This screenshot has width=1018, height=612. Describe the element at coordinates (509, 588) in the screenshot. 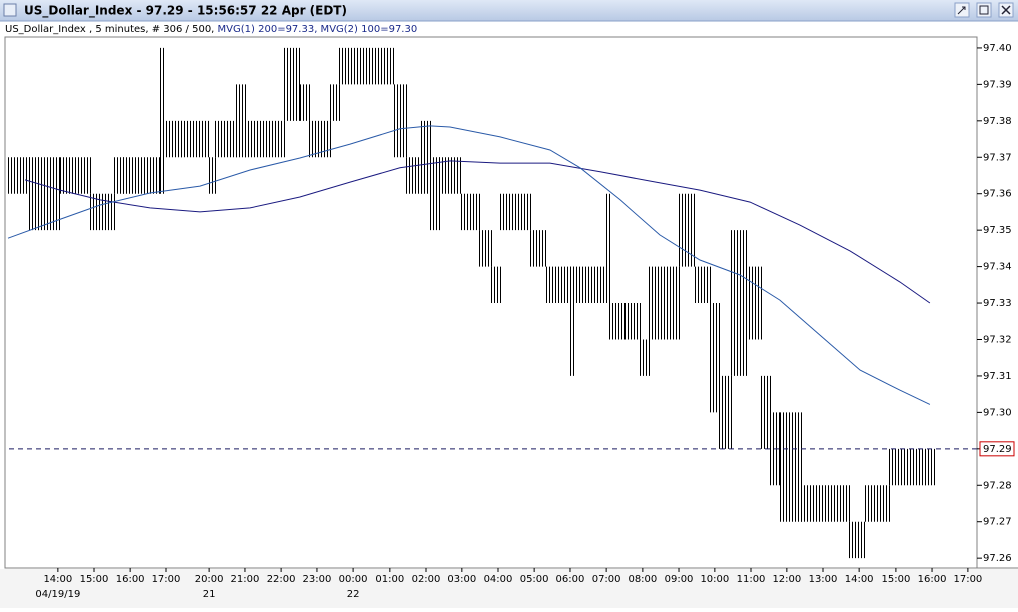

I see `x-axis-bg` at that location.